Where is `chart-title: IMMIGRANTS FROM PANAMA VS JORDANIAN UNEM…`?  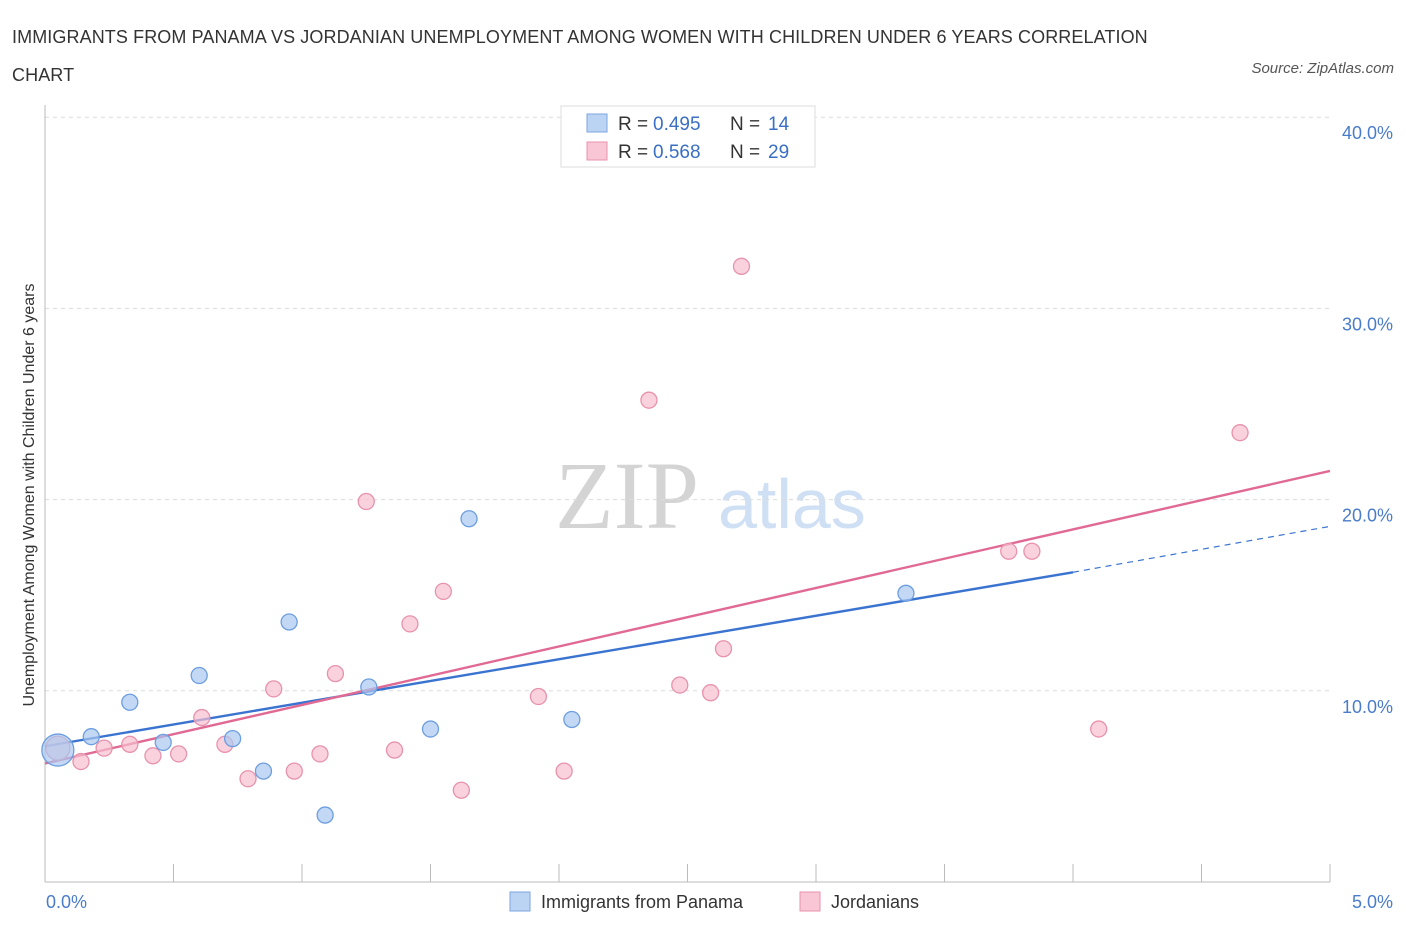 chart-title: IMMIGRANTS FROM PANAMA VS JORDANIAN UNEM… is located at coordinates (580, 56).